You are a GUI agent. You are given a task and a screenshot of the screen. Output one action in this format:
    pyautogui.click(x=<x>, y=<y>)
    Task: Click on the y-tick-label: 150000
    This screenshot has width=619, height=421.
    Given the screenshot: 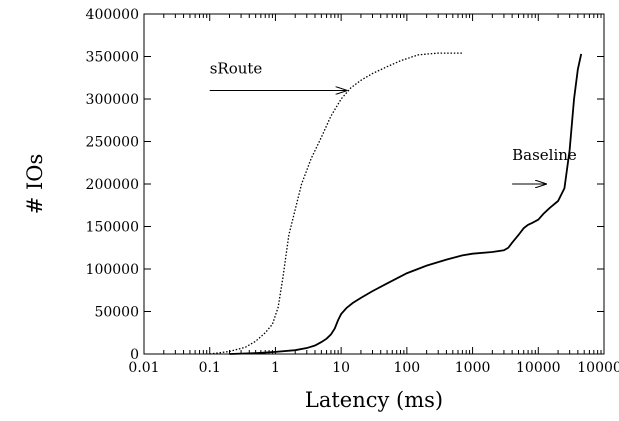 What is the action you would take?
    pyautogui.click(x=112, y=228)
    